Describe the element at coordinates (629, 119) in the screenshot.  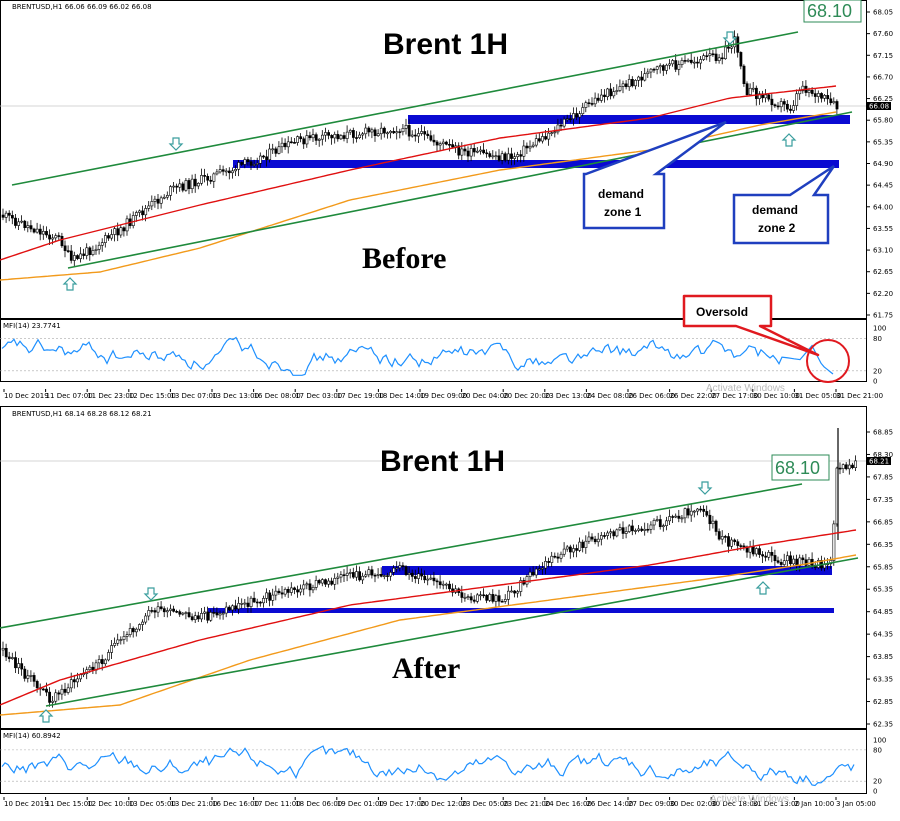
I see `demand-zone-bar` at that location.